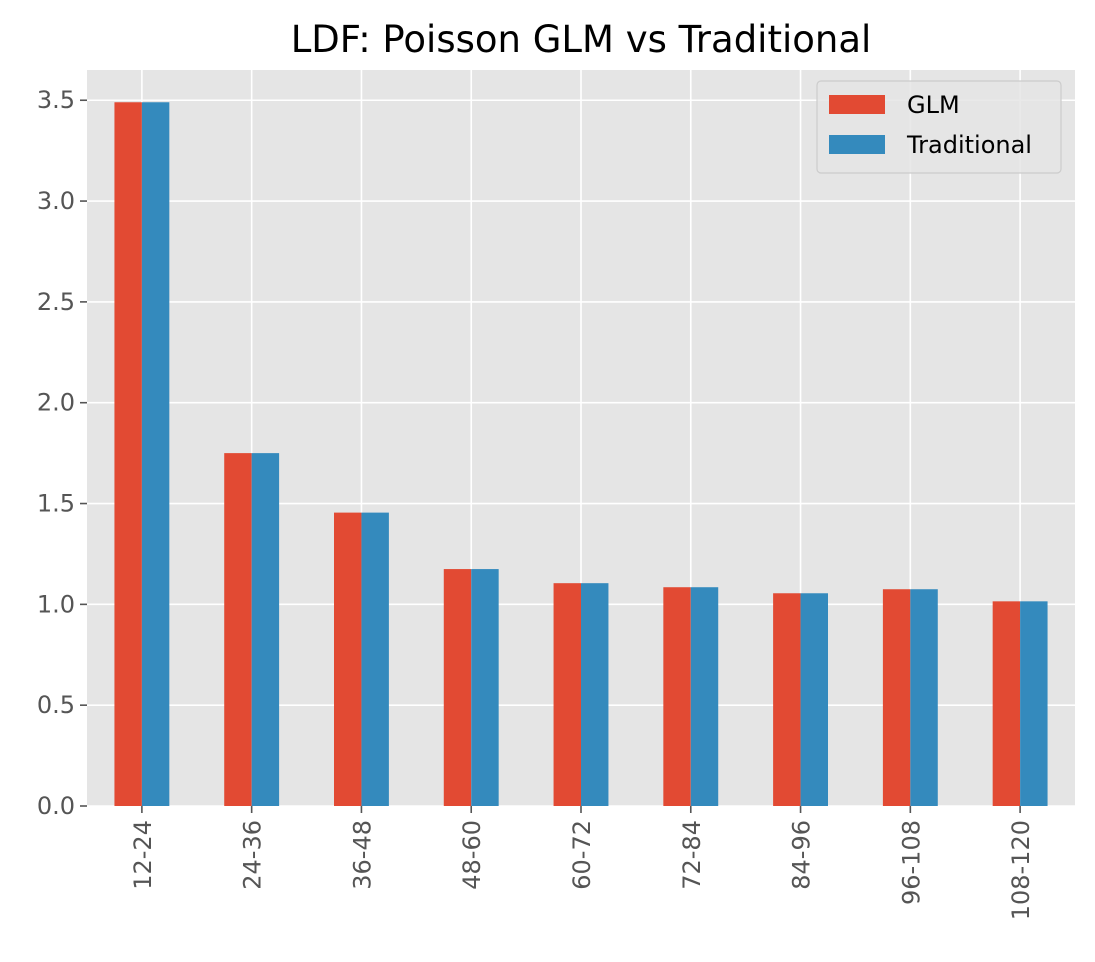 The image size is (1095, 962). I want to click on legend-swatch-glm, so click(857, 104).